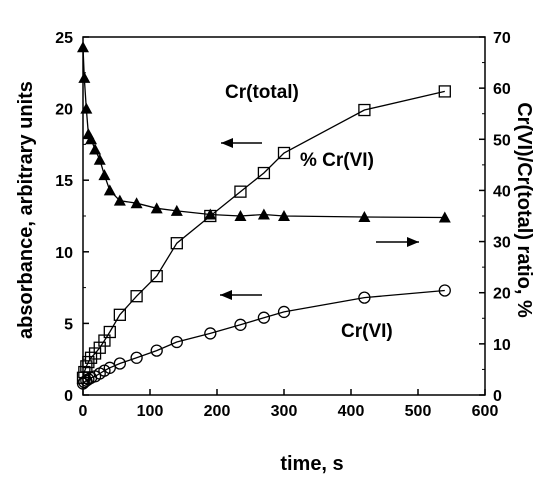  I want to click on y2-axis-title: Cr(VI)/Cr(total) ratio, %, so click(524, 210).